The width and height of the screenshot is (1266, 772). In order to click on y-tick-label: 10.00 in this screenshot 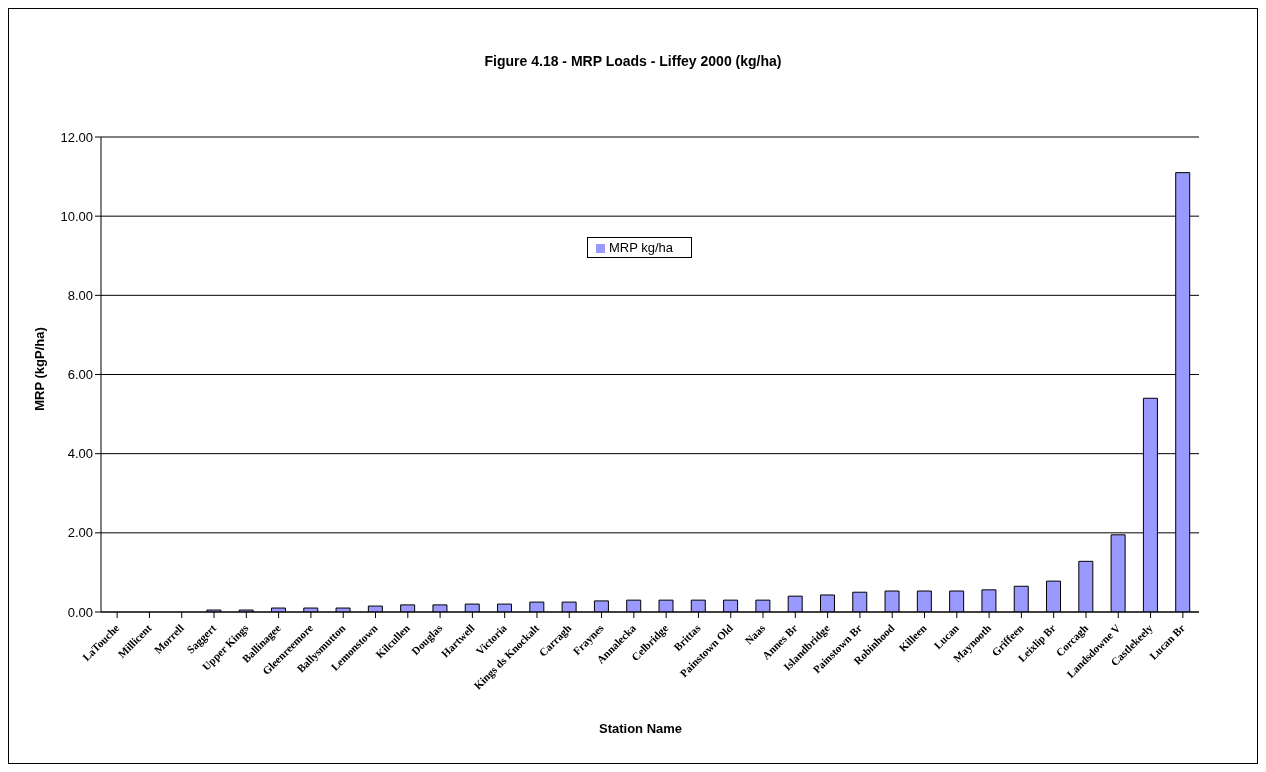, I will do `click(76, 216)`.